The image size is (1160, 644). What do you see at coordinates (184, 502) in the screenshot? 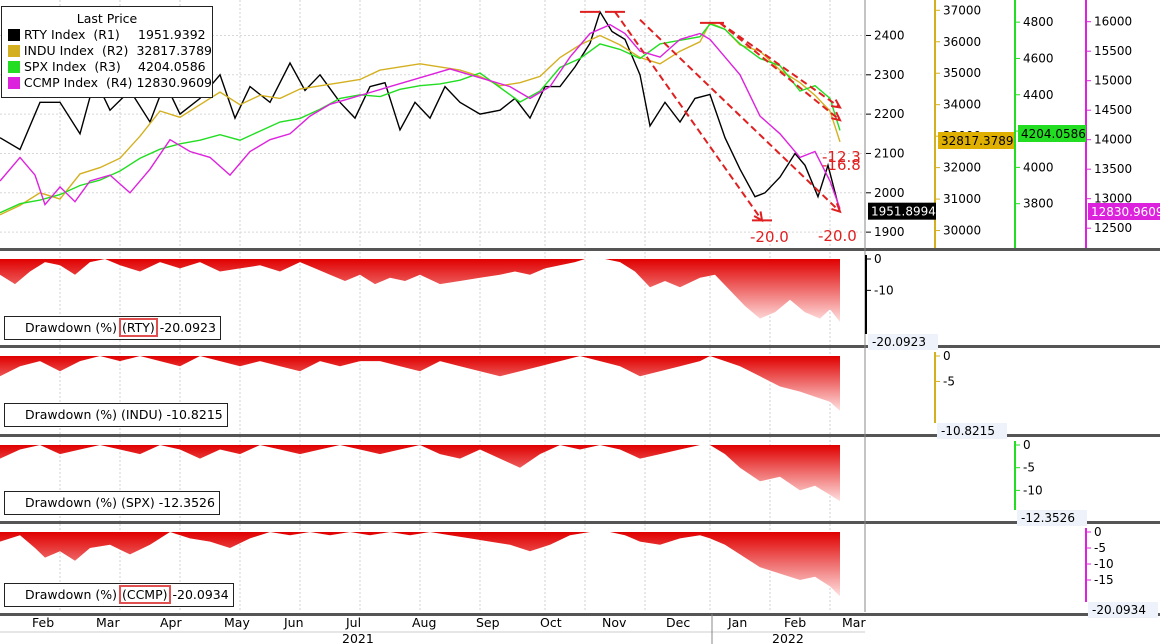
I see `drawdown-value: -12.3526` at bounding box center [184, 502].